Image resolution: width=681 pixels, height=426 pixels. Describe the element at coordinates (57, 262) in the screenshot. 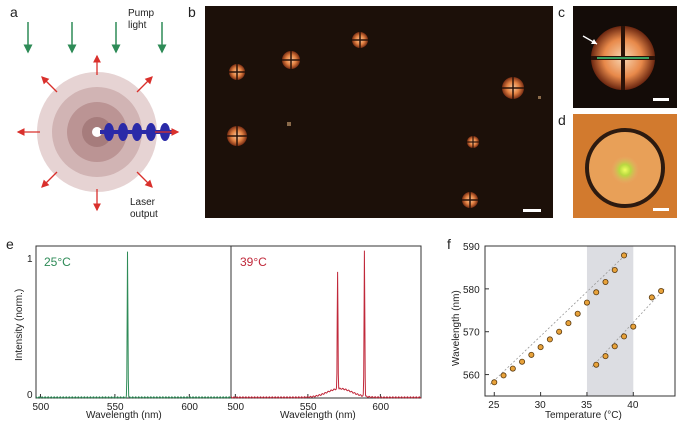

I see `spectrum-left-annotation: 25°C` at that location.